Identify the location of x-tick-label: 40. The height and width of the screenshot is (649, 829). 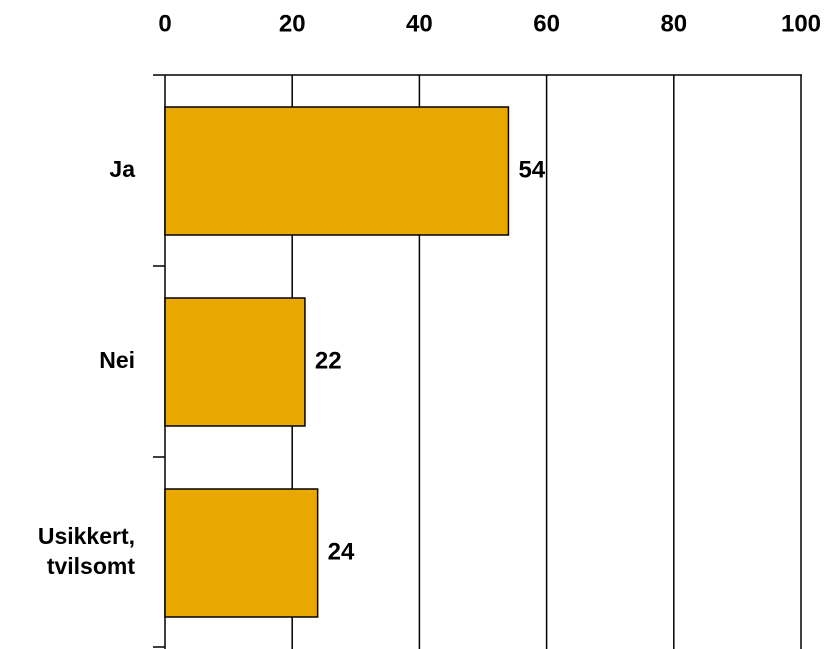
(419, 23).